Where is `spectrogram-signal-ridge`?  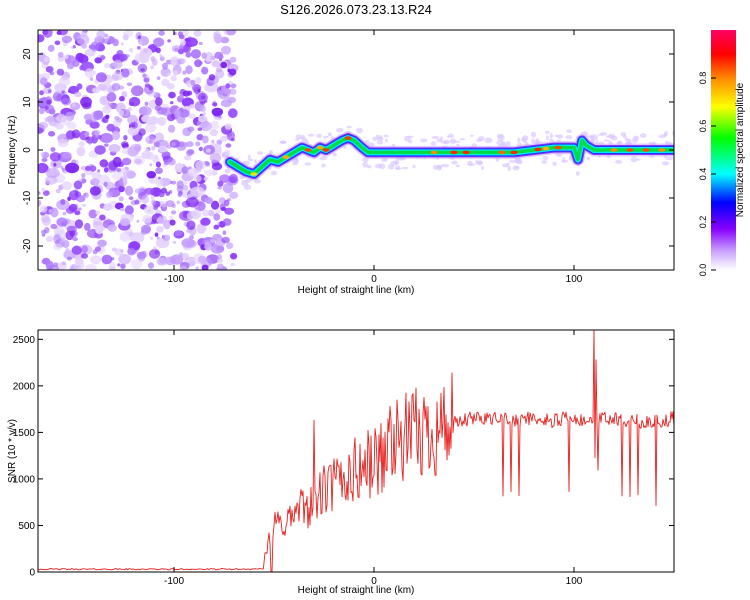 spectrogram-signal-ridge is located at coordinates (448, 156).